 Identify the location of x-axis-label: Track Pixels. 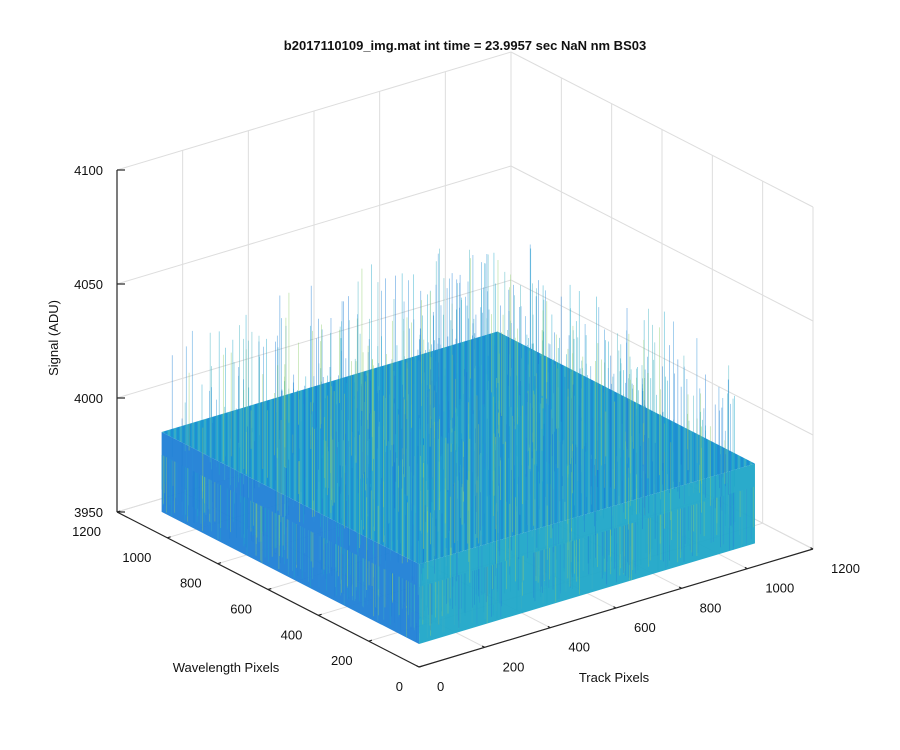
(614, 677).